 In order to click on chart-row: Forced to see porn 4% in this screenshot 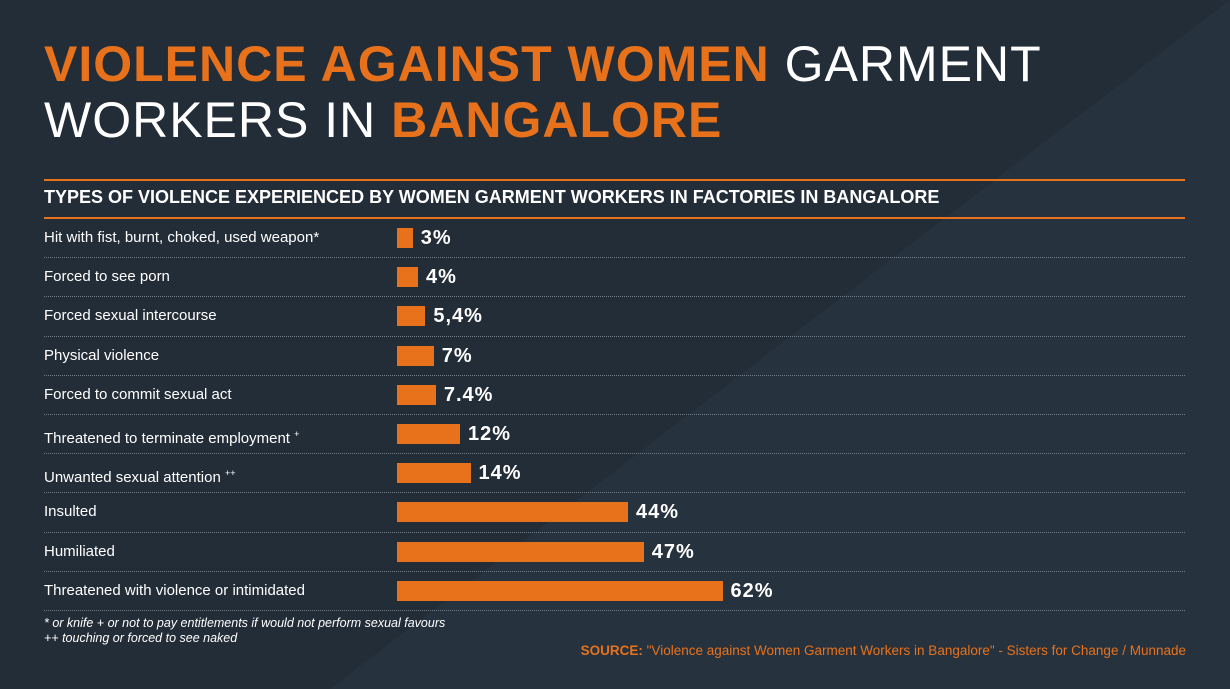, I will do `click(614, 278)`.